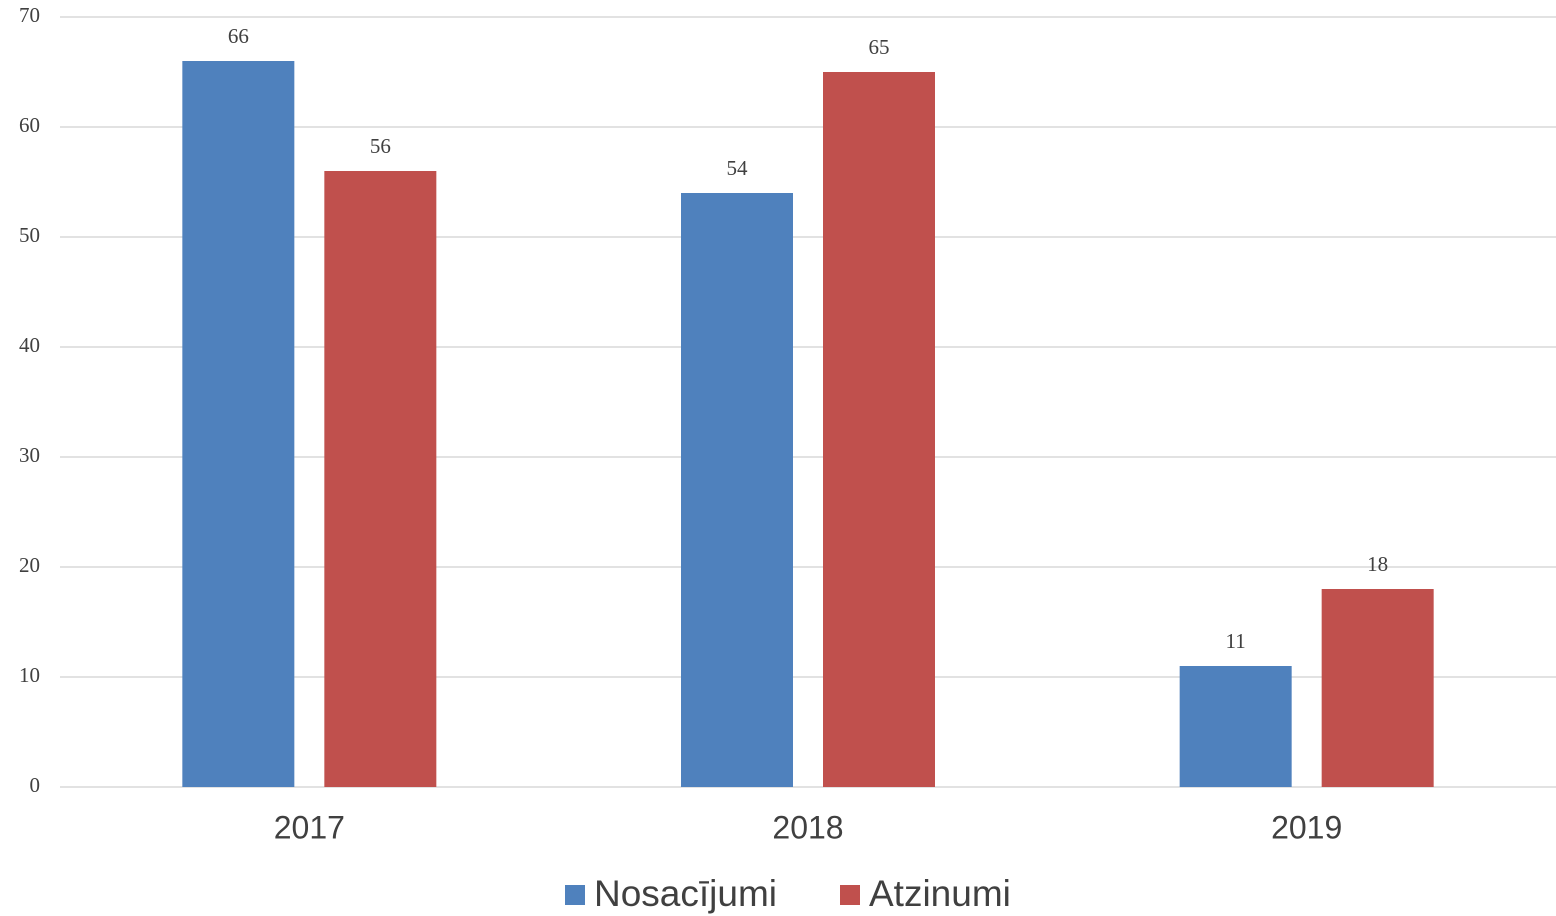  Describe the element at coordinates (807, 827) in the screenshot. I see `x-tick-label: 2018` at that location.